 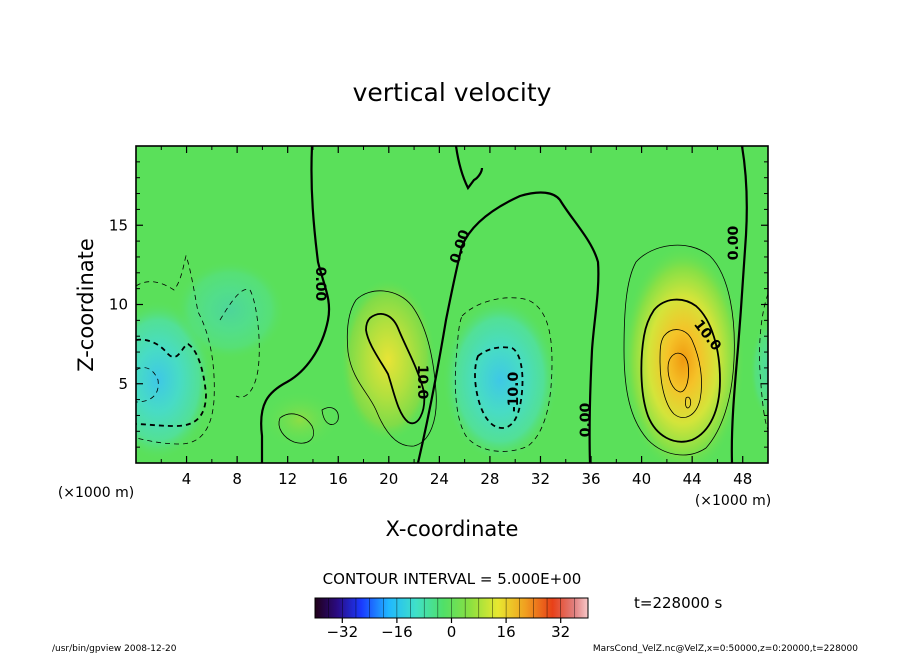 What do you see at coordinates (692, 479) in the screenshot?
I see `x-tick-label: 44` at bounding box center [692, 479].